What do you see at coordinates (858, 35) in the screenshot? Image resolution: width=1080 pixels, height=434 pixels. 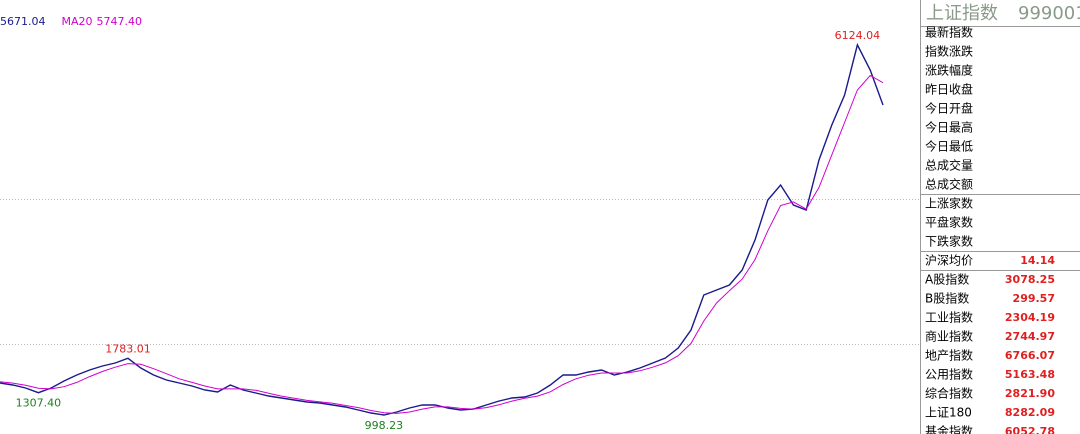 I see `value-label: 6124.04` at bounding box center [858, 35].